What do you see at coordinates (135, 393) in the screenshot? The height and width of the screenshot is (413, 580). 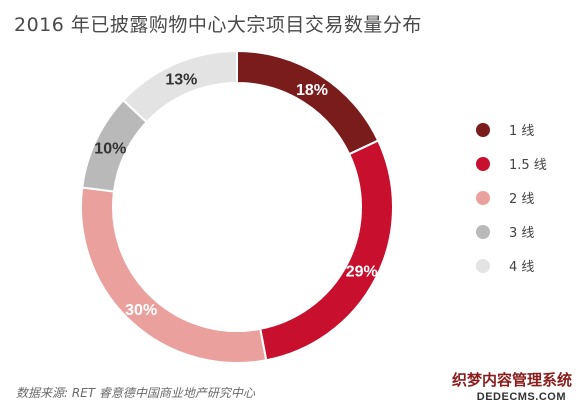 I see `source-note: 数据来源: RET 睿意德中国商业地产研究中心` at bounding box center [135, 393].